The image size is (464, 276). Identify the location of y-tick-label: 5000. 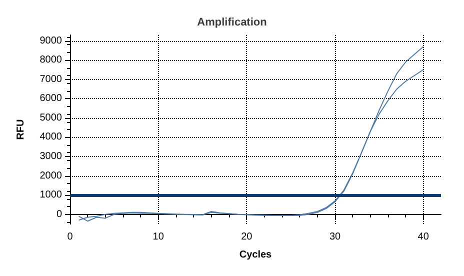
(51, 118).